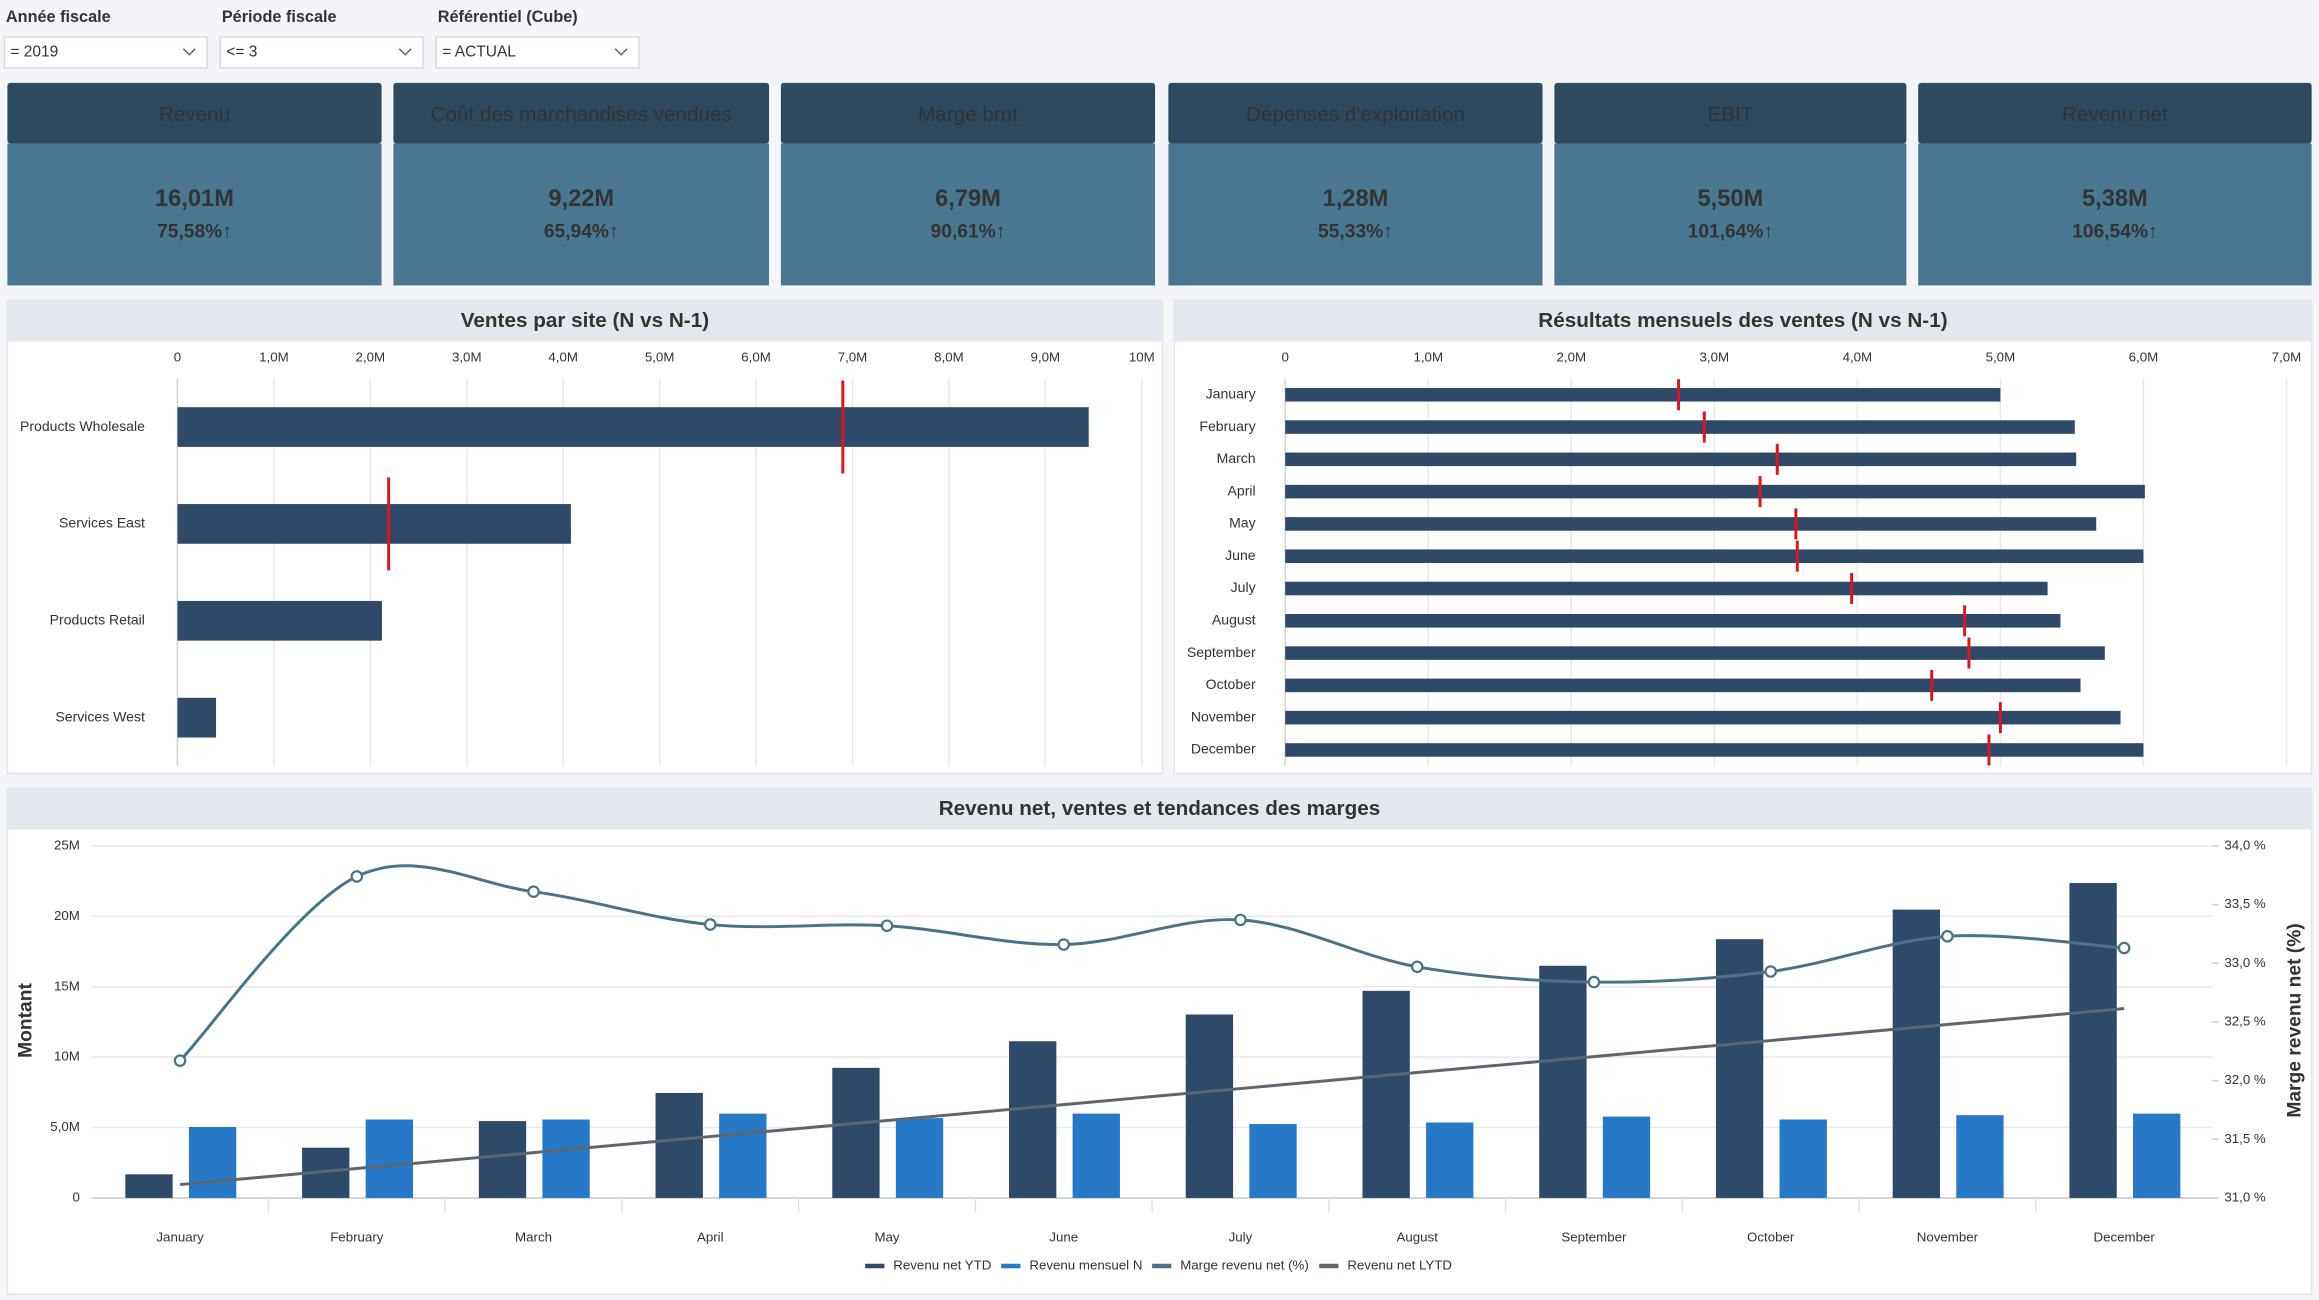  I want to click on y-tick-label: 5,0M, so click(65, 1126).